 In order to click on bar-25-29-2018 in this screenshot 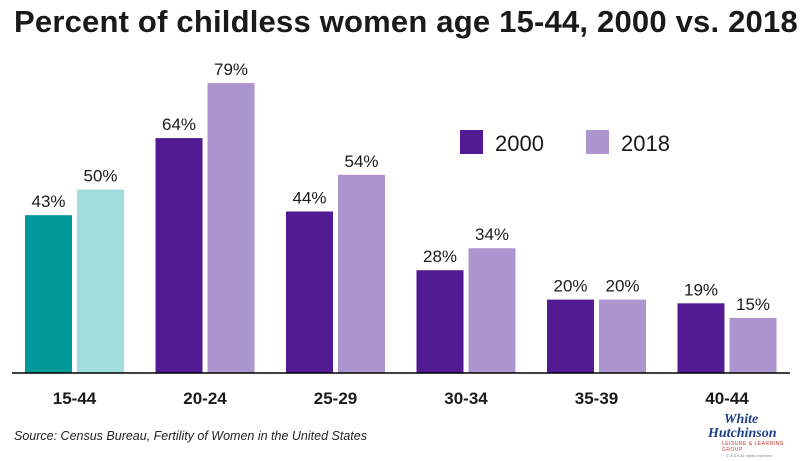, I will do `click(361, 273)`.